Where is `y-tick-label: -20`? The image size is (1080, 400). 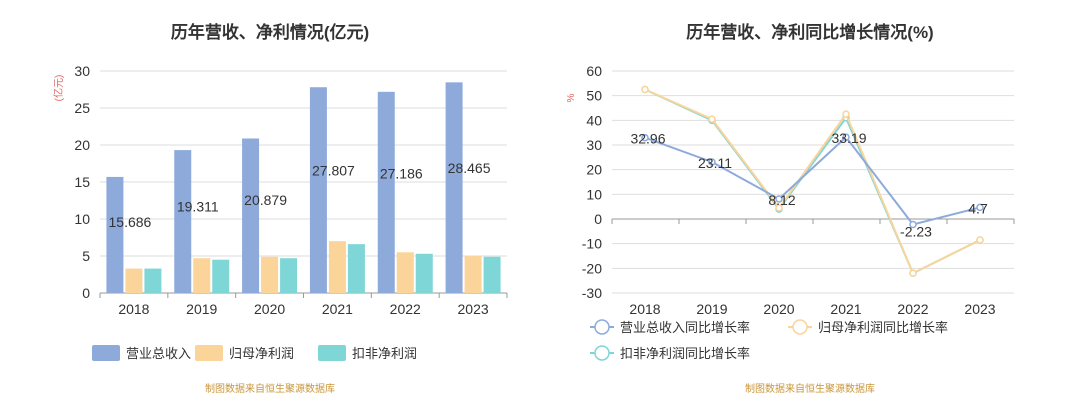 y-tick-label: -20 is located at coordinates (592, 268).